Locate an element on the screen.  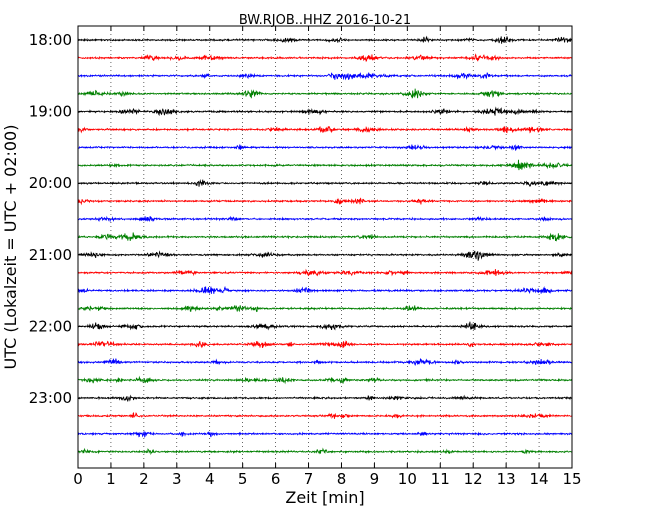
trace-1900 is located at coordinates (325, 111).